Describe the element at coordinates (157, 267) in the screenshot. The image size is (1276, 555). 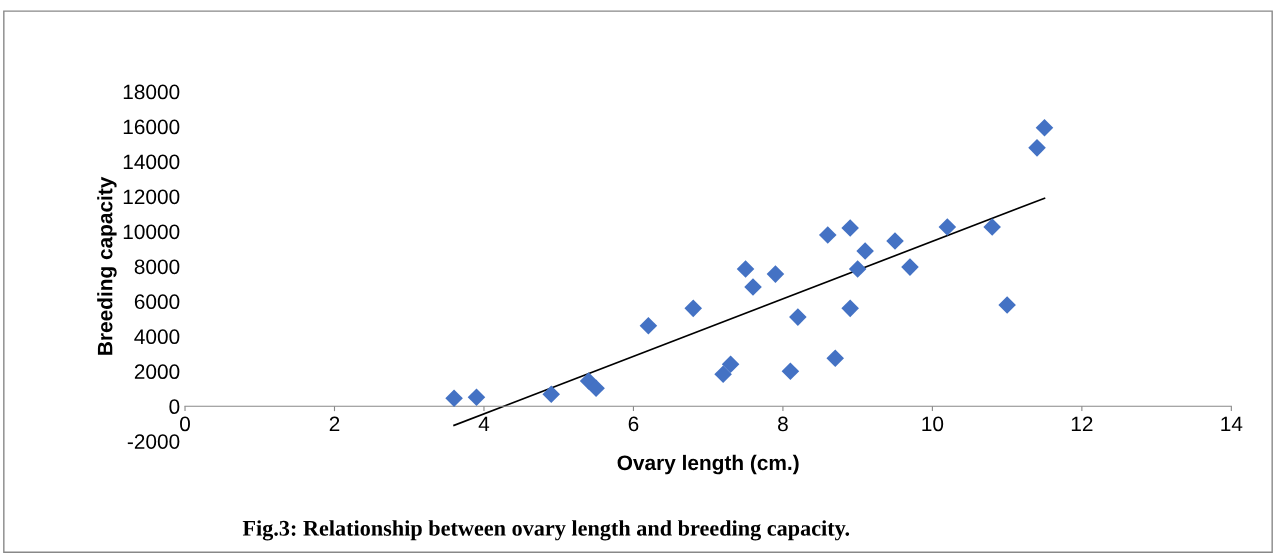
I see `y-tick-label: 8000` at that location.